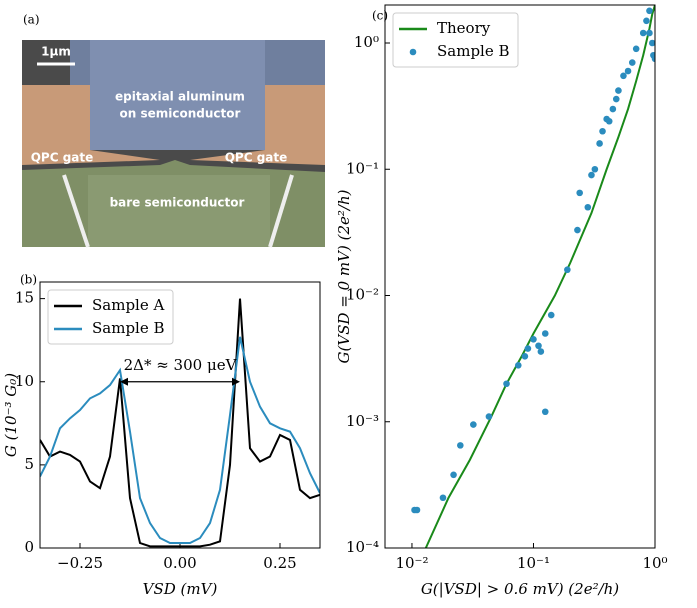 The image size is (697, 608). I want to click on y-tick-label: 10⁰, so click(366, 42).